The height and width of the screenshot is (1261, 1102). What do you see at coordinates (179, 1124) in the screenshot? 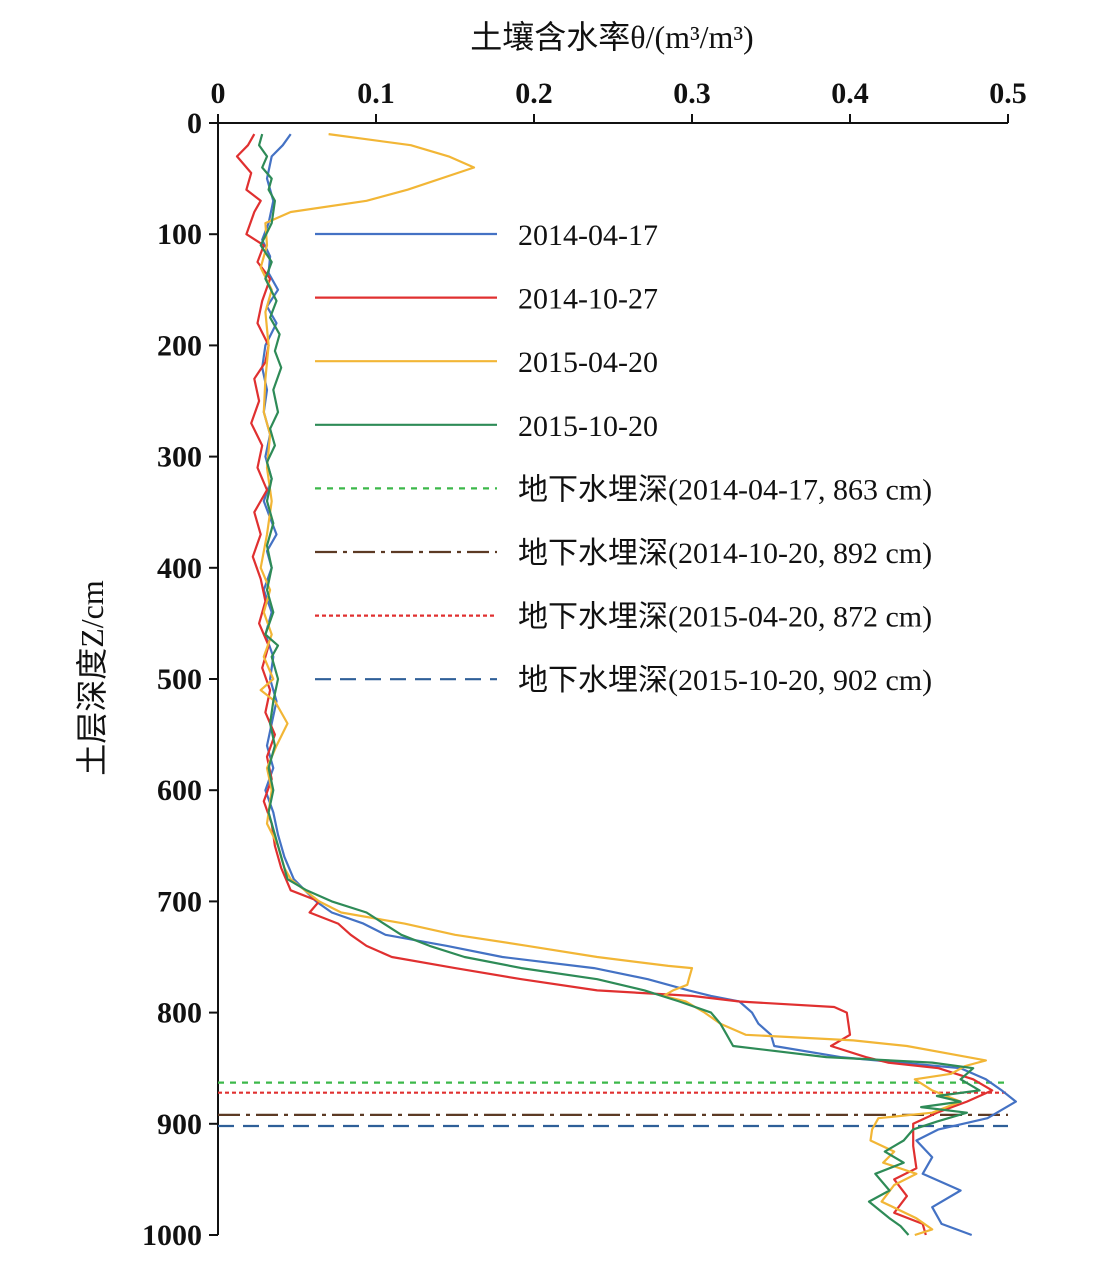
I see `y-tick-label: 900` at bounding box center [179, 1124].